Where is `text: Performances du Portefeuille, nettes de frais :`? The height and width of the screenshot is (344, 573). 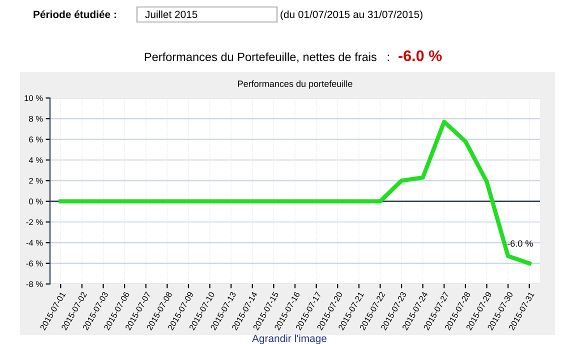 text: Performances du Portefeuille, nettes de frais : is located at coordinates (266, 57).